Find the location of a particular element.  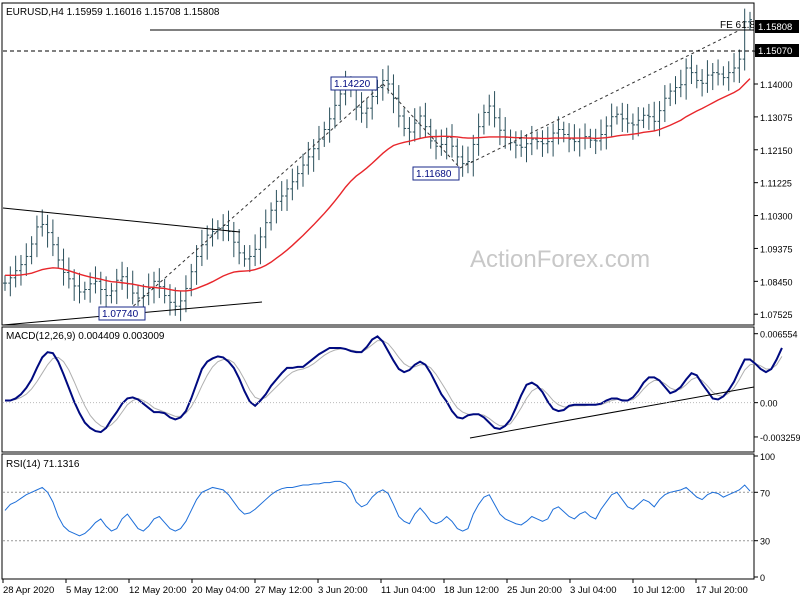

current-price-box is located at coordinates (777, 26).